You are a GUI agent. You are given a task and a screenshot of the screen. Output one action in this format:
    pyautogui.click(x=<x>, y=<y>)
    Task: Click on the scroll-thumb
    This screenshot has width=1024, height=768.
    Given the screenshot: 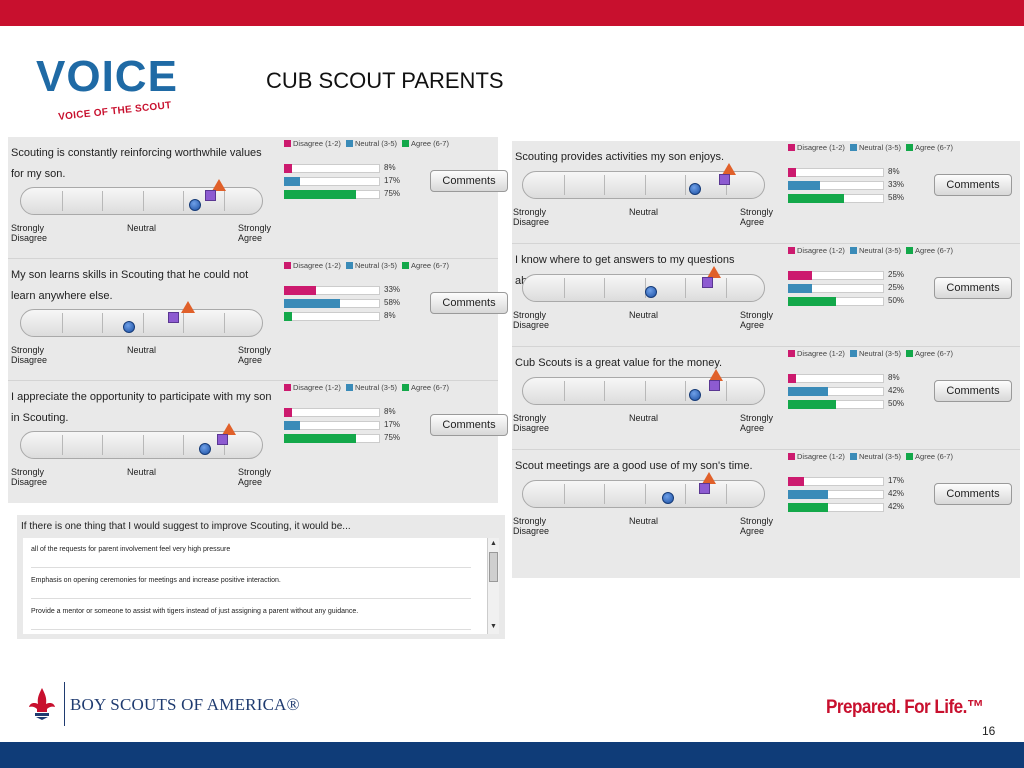 What is the action you would take?
    pyautogui.click(x=493, y=567)
    